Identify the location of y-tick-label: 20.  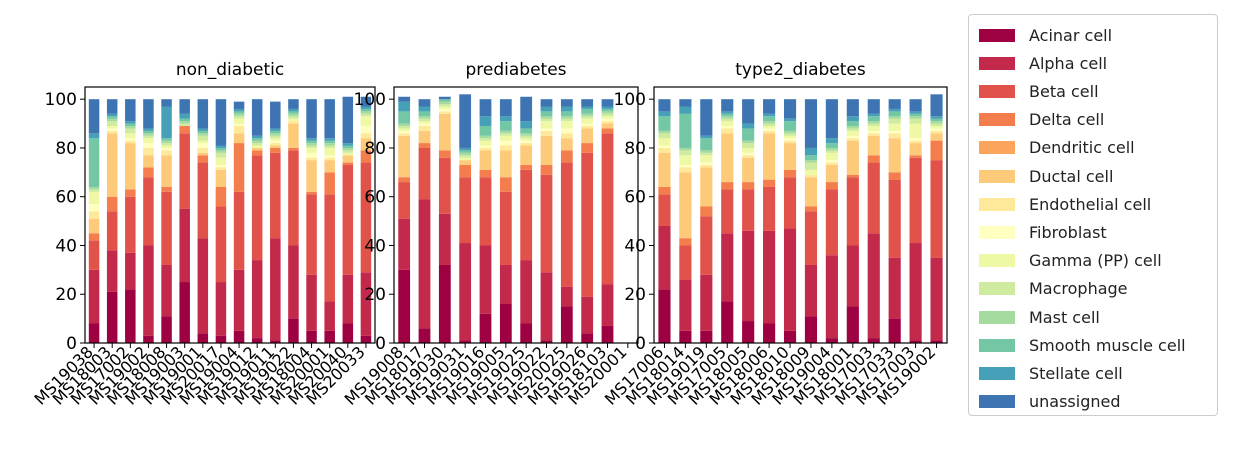
(375, 295).